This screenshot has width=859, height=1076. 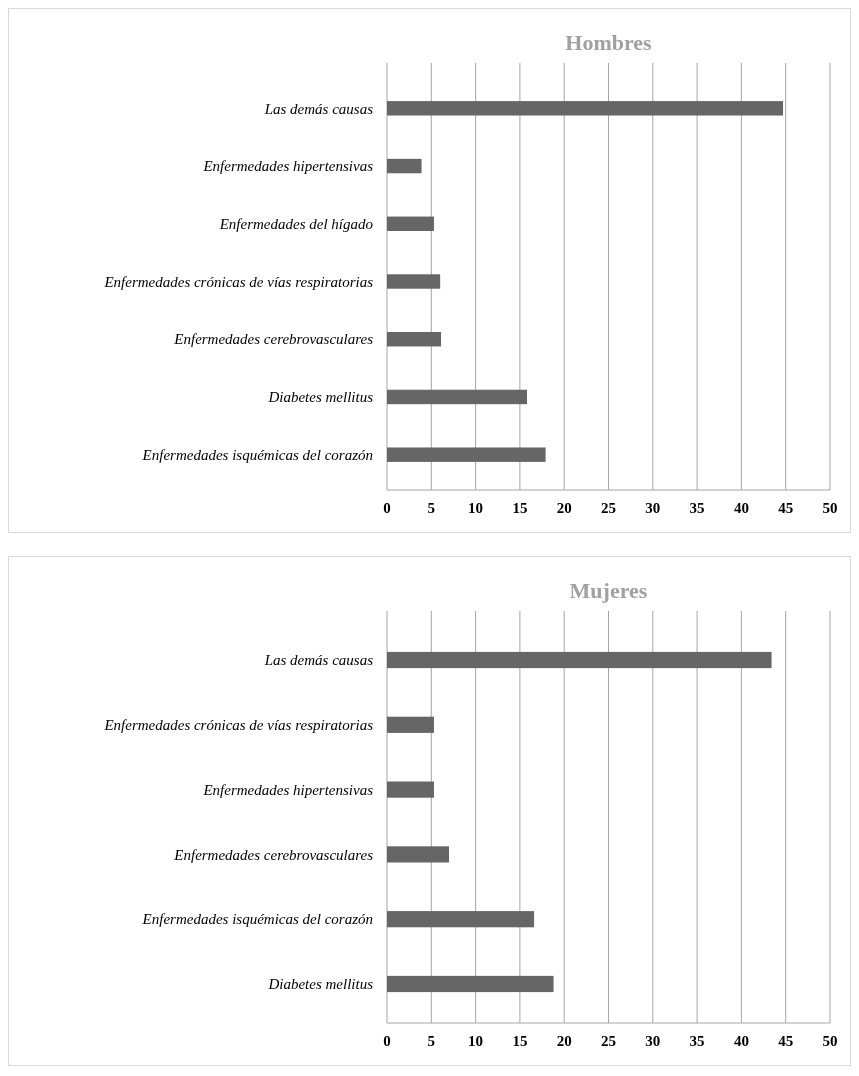 I want to click on chart-title: Hombres, so click(x=609, y=42).